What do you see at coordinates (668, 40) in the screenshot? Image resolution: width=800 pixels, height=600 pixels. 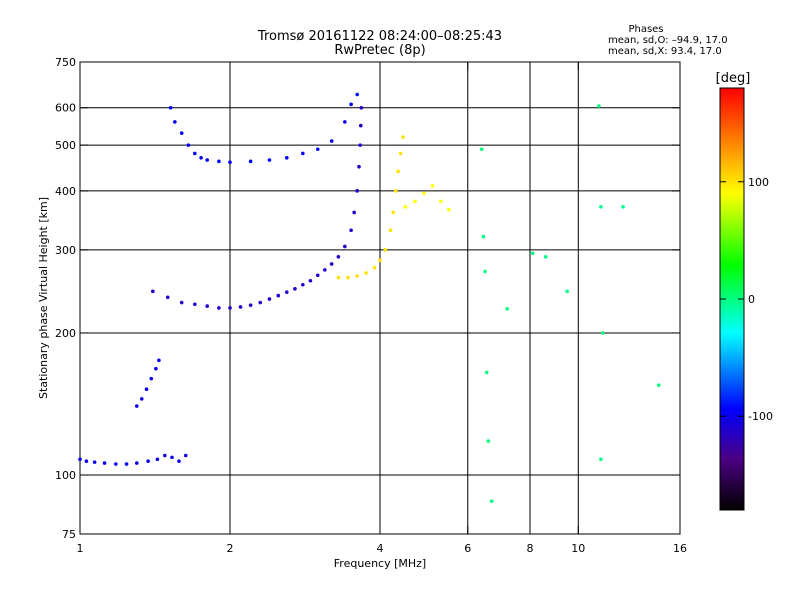 I see `legend-line-o: mean, sd,O: –94.9, 17.0` at bounding box center [668, 40].